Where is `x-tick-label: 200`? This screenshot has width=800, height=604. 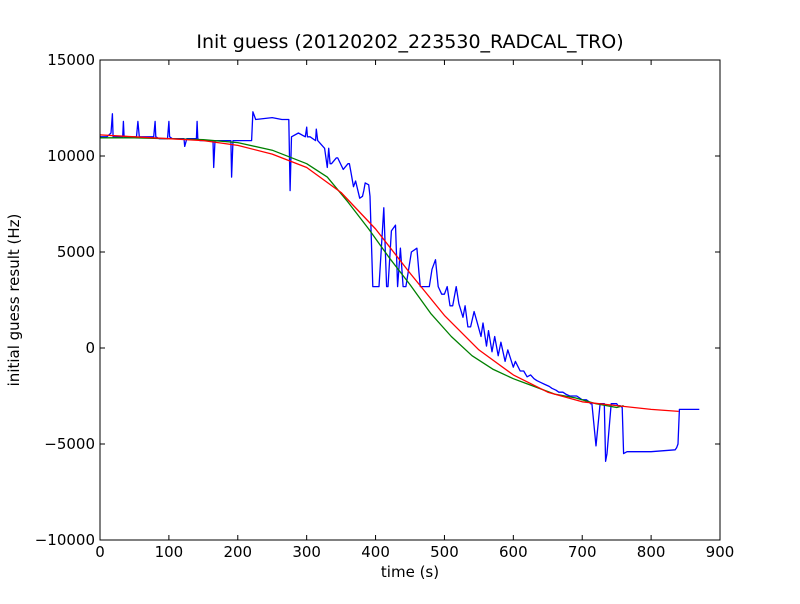 x-tick-label: 200 is located at coordinates (237, 552).